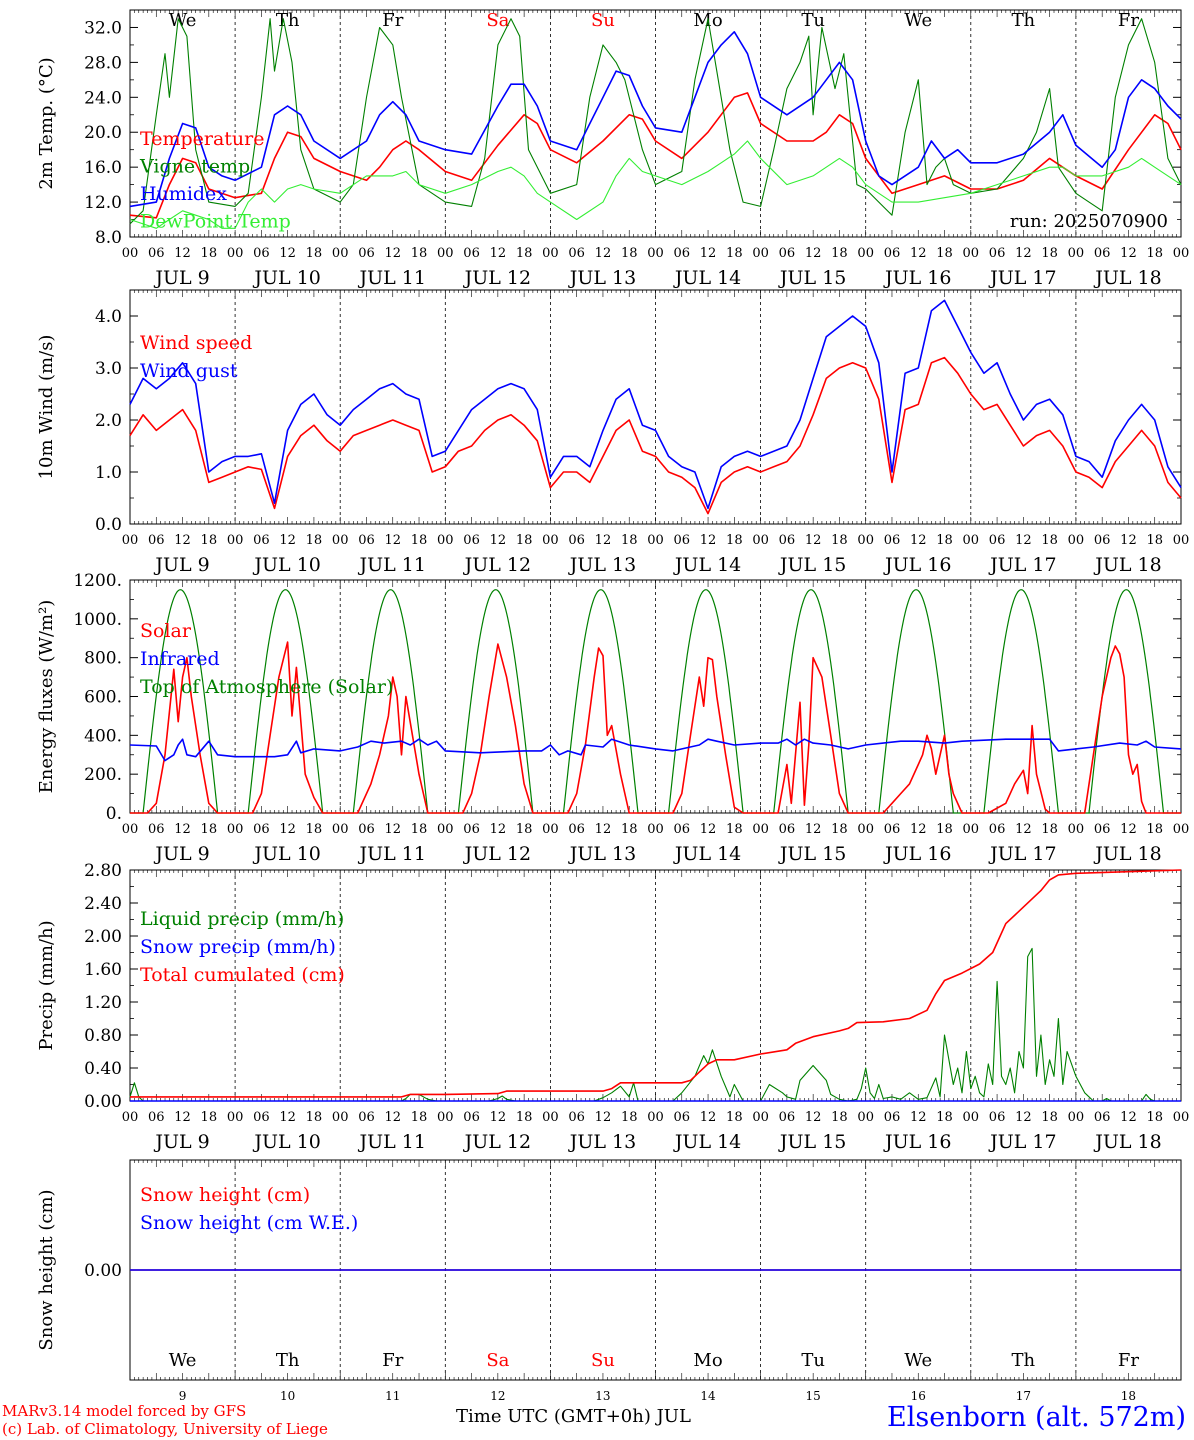 This screenshot has height=1440, width=1194. Describe the element at coordinates (655, 121) in the screenshot. I see `series-vigne-temp` at that location.